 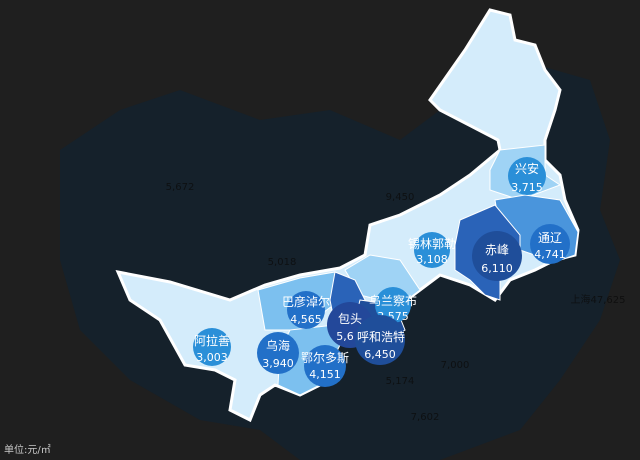 I want to click on city-bubble-tongliao: 通辽 4,741, so click(x=550, y=244).